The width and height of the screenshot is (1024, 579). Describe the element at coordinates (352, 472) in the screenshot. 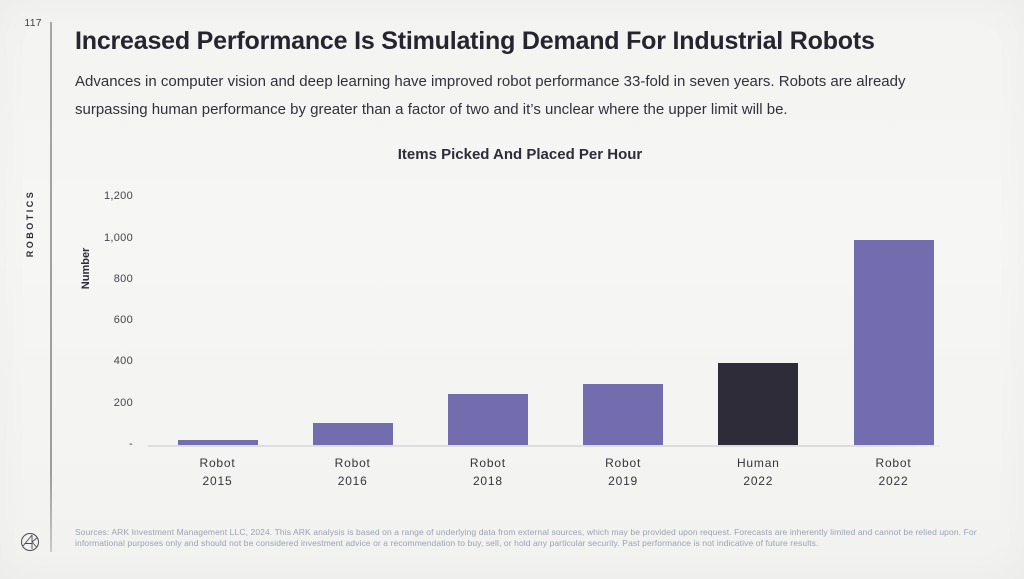

I see `x-axis-label-robot-2016: Robot 2016` at that location.